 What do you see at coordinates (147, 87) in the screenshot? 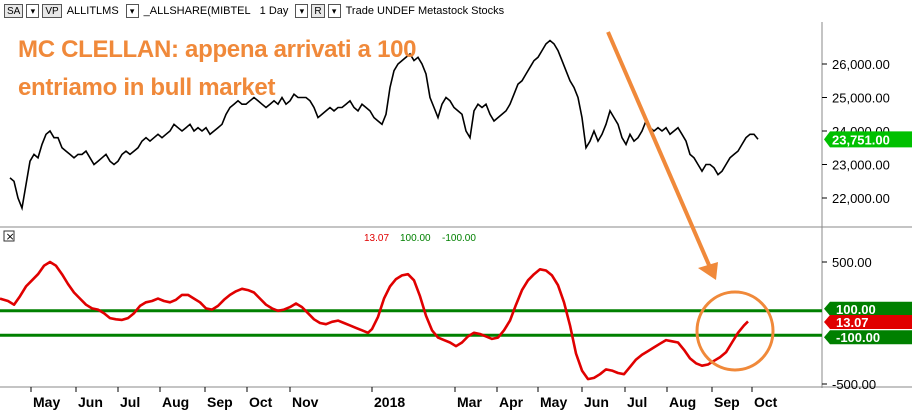
I see `annotation-line-2: entriamo in bull market` at bounding box center [147, 87].